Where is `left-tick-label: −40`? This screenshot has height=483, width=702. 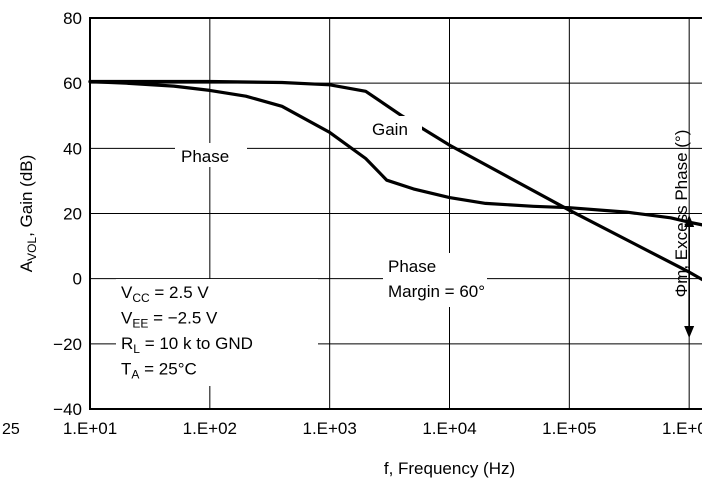
left-tick-label: −40 is located at coordinates (67, 409).